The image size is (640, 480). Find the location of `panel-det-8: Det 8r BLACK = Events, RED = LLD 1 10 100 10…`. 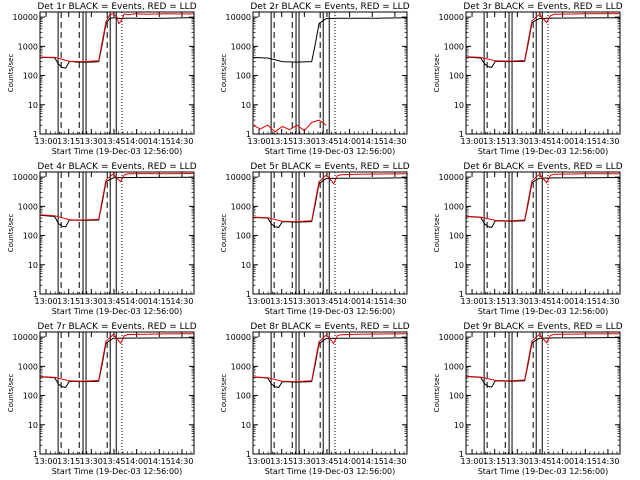

panel-det-8: Det 8r BLACK = Events, RED = LLD 1 10 100 10… is located at coordinates (315, 399).